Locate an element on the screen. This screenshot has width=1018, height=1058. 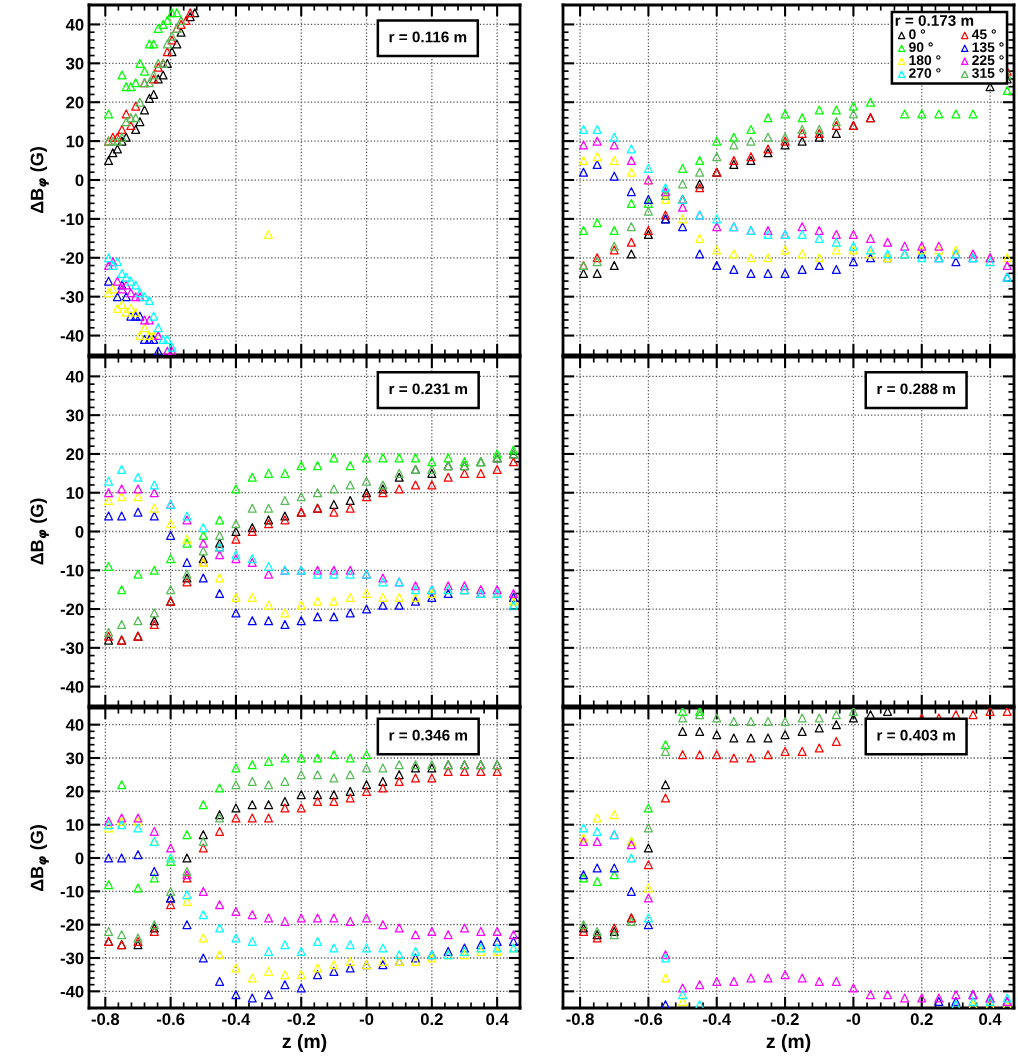
annotation: r = 0.116 m is located at coordinates (428, 37).